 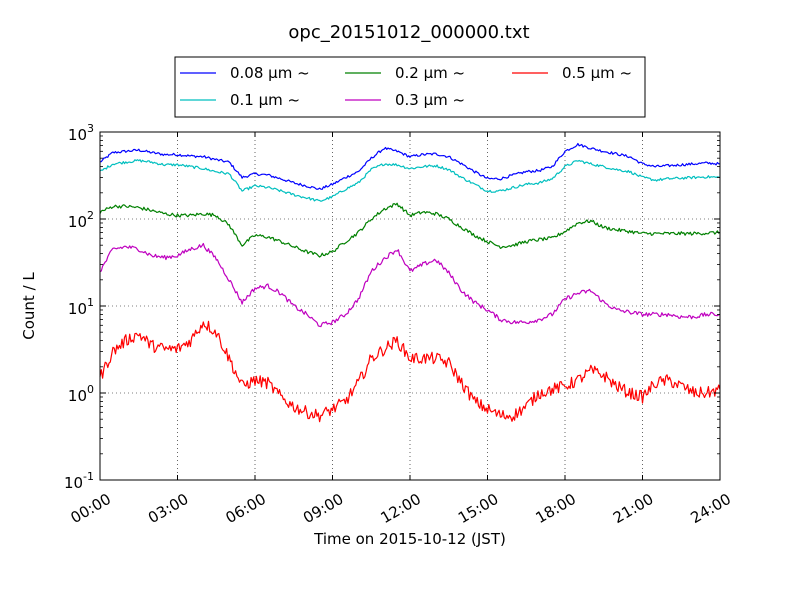 What do you see at coordinates (81, 133) in the screenshot?
I see `y-tick-label: 10³` at bounding box center [81, 133].